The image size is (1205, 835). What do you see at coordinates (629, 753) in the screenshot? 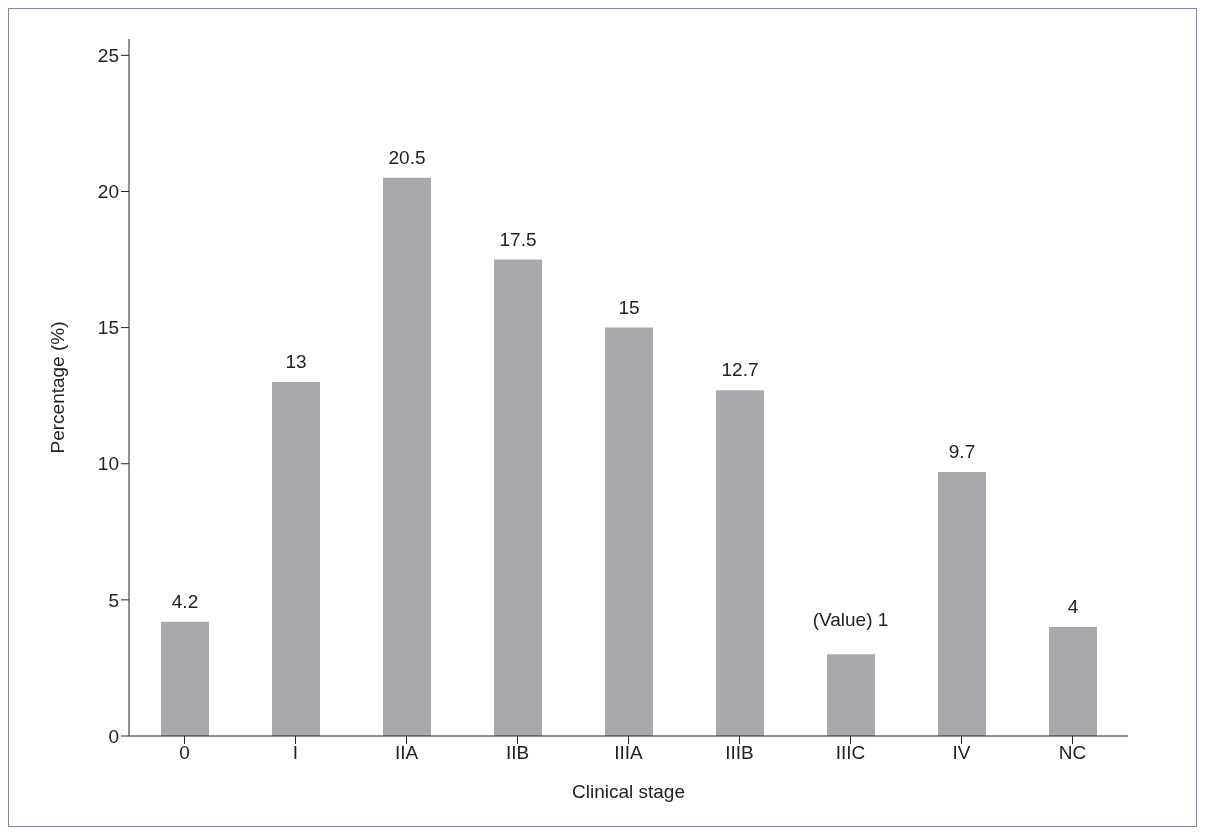
I see `x-tick-label: IIIA` at bounding box center [629, 753].